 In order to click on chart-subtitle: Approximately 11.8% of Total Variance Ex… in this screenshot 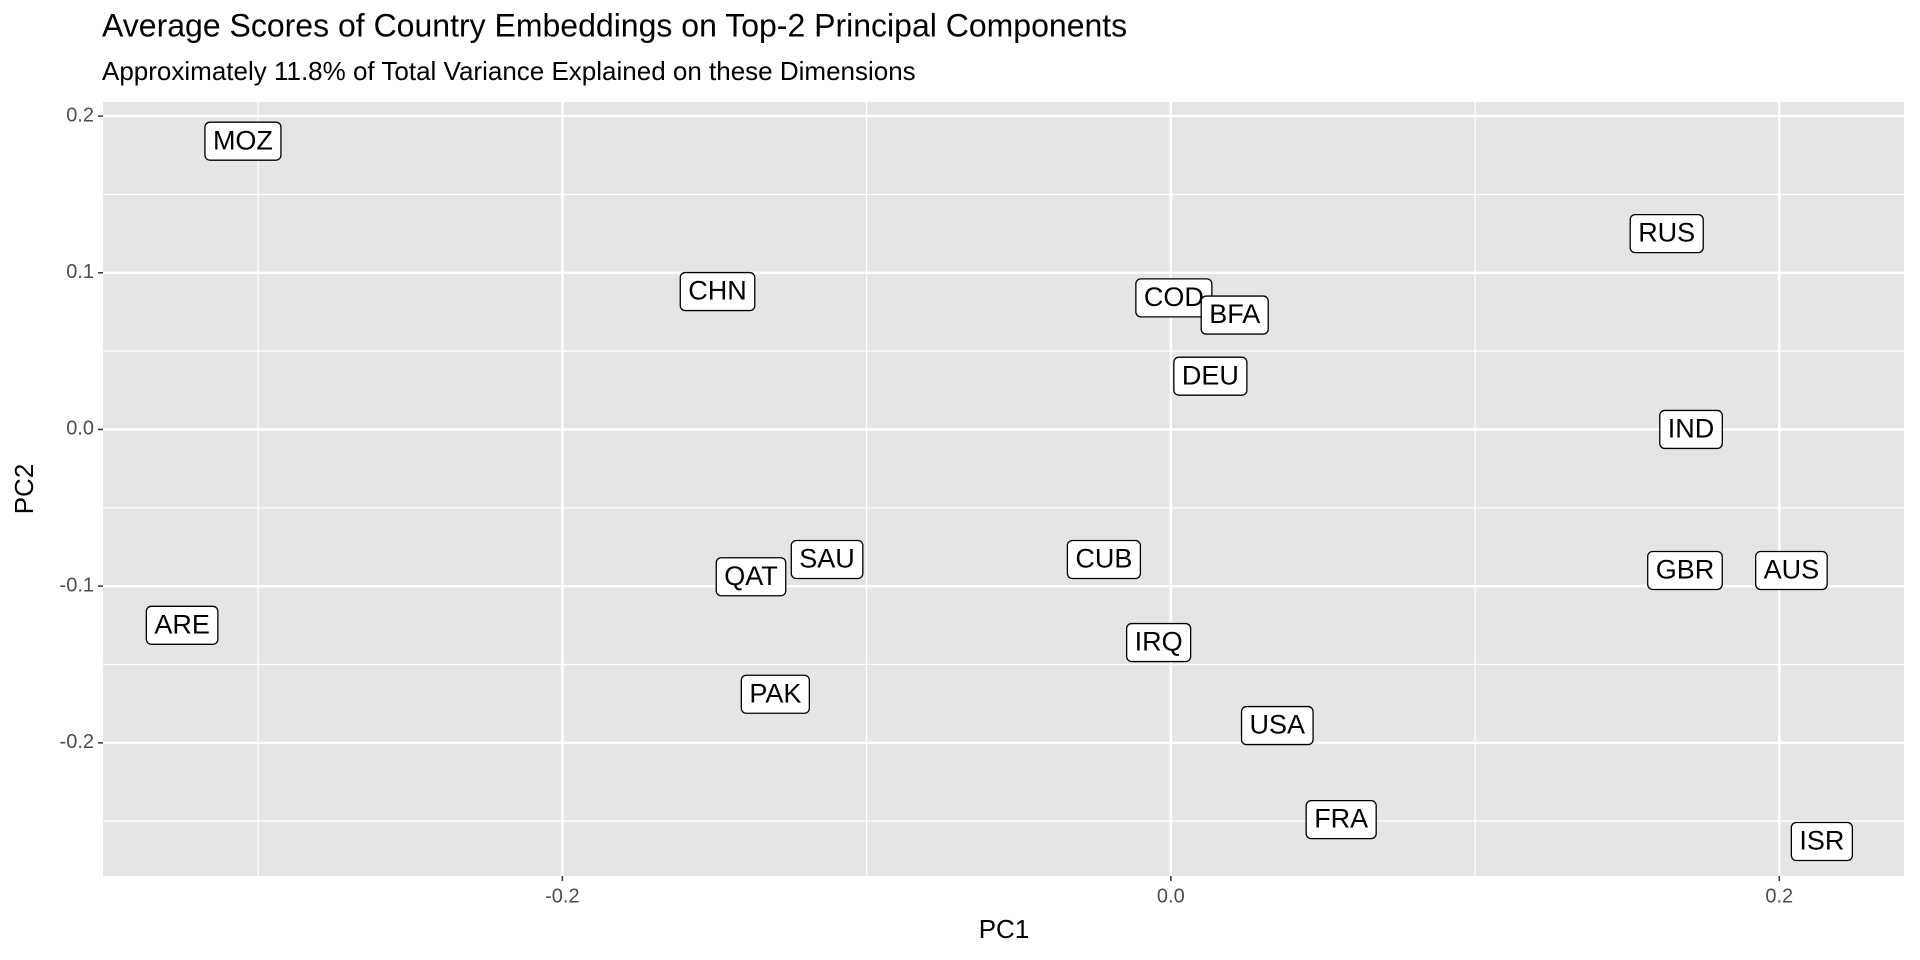, I will do `click(509, 71)`.